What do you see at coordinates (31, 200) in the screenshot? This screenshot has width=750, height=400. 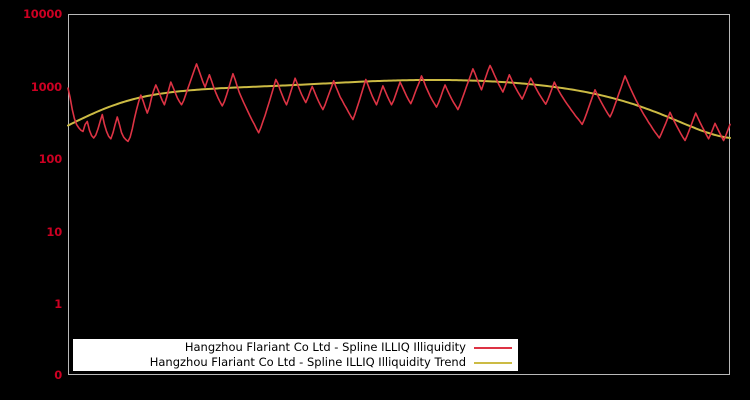 I see `y-axis-tick-labels: 10000 1000 100 10 1 0` at bounding box center [31, 200].